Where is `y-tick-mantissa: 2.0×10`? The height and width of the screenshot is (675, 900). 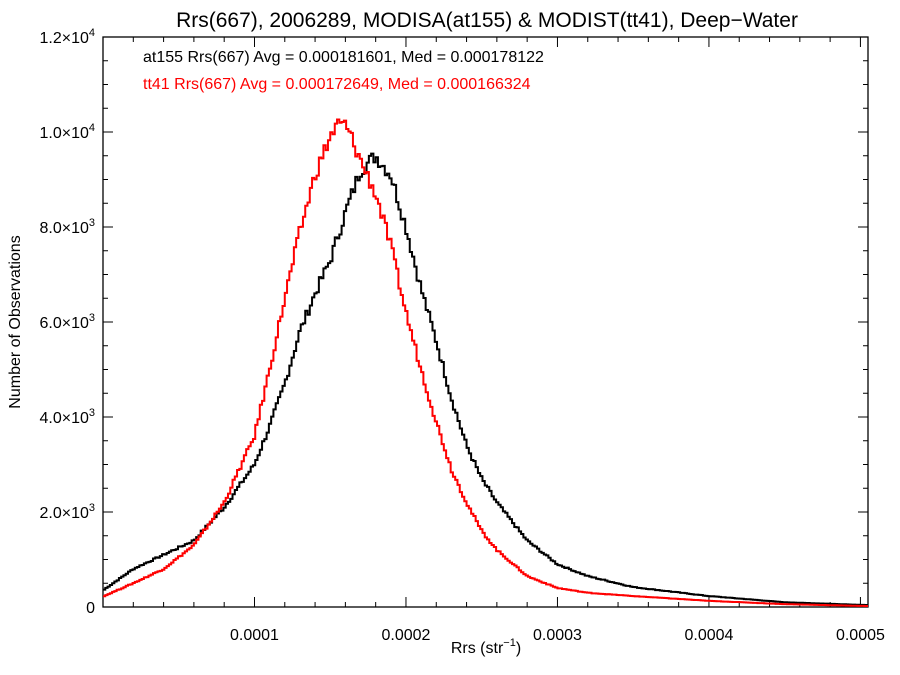
y-tick-mantissa: 2.0×10 is located at coordinates (63, 513).